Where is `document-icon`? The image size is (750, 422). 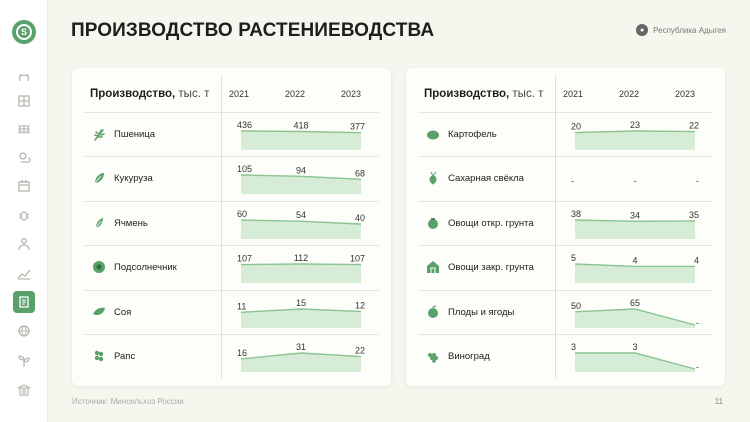 document-icon is located at coordinates (24, 302).